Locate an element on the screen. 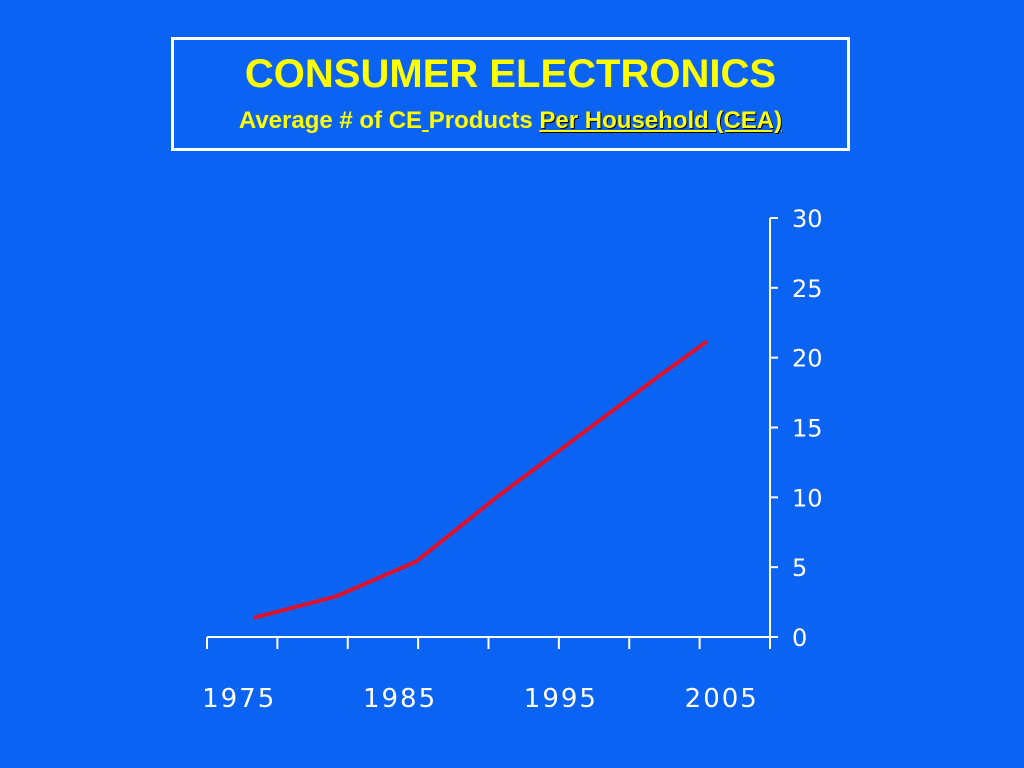 This screenshot has height=768, width=1024. x-tick-label: 1985 is located at coordinates (400, 699).